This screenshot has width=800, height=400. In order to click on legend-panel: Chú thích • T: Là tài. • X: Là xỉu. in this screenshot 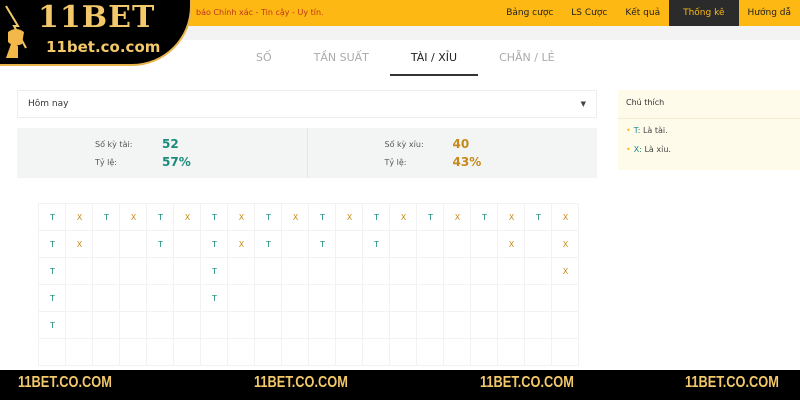, I will do `click(709, 130)`.